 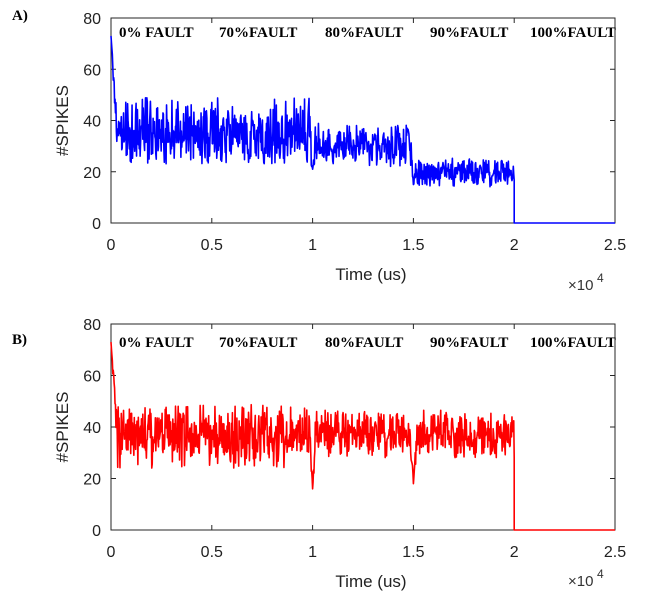 I want to click on panel-label: A), so click(x=20, y=16).